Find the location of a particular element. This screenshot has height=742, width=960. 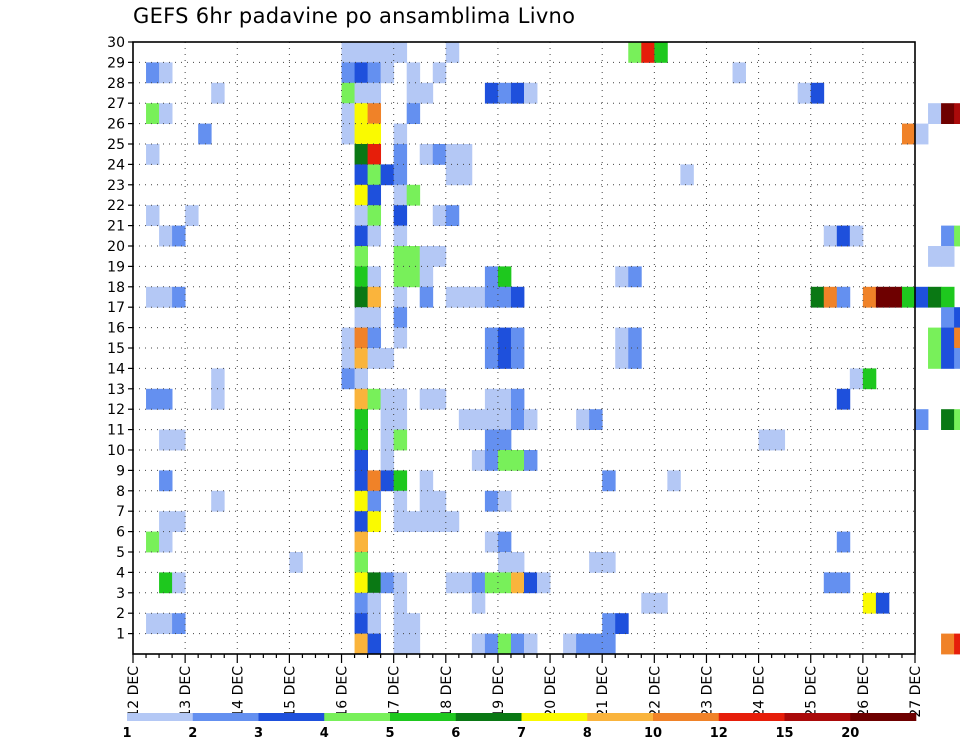

y-tick-label: 17 is located at coordinates (116, 308).